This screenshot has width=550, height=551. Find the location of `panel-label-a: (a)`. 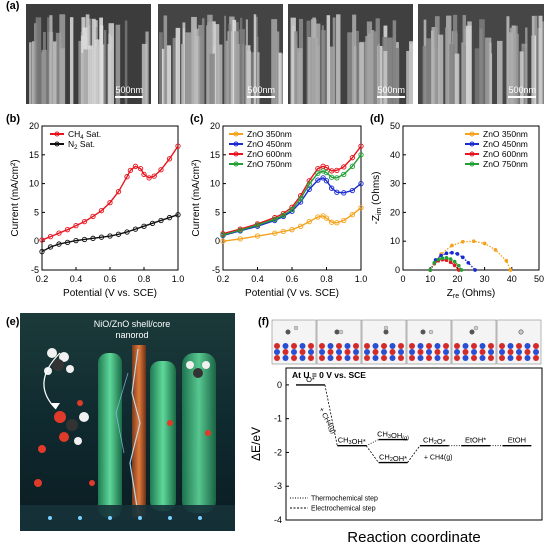

panel-label-a: (a) is located at coordinates (13, 6).